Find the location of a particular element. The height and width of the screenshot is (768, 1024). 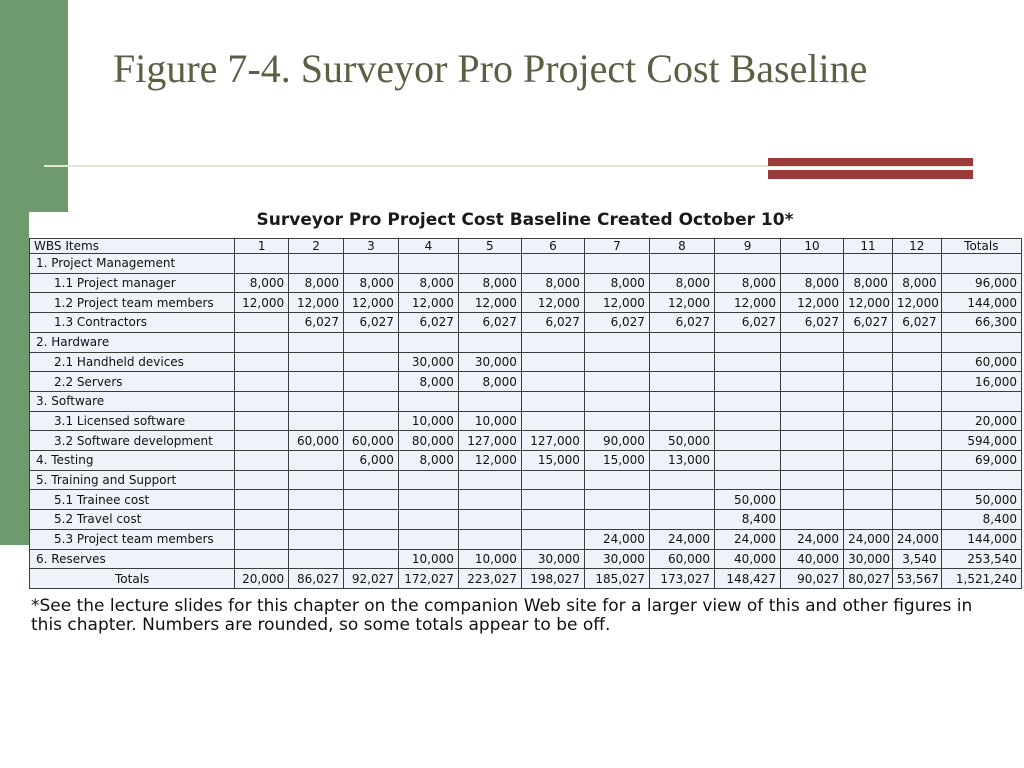

month-value-cell: 92,027 is located at coordinates (371, 578).